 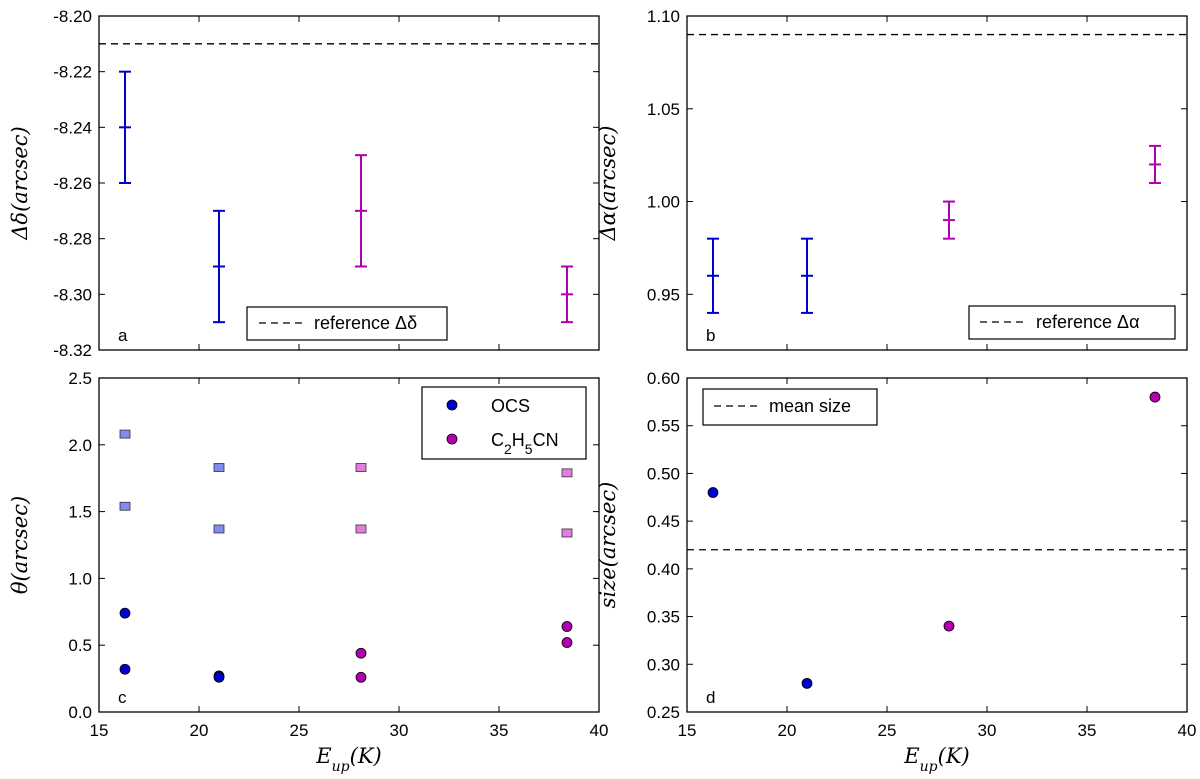 I want to click on legend: mean size, so click(x=790, y=407).